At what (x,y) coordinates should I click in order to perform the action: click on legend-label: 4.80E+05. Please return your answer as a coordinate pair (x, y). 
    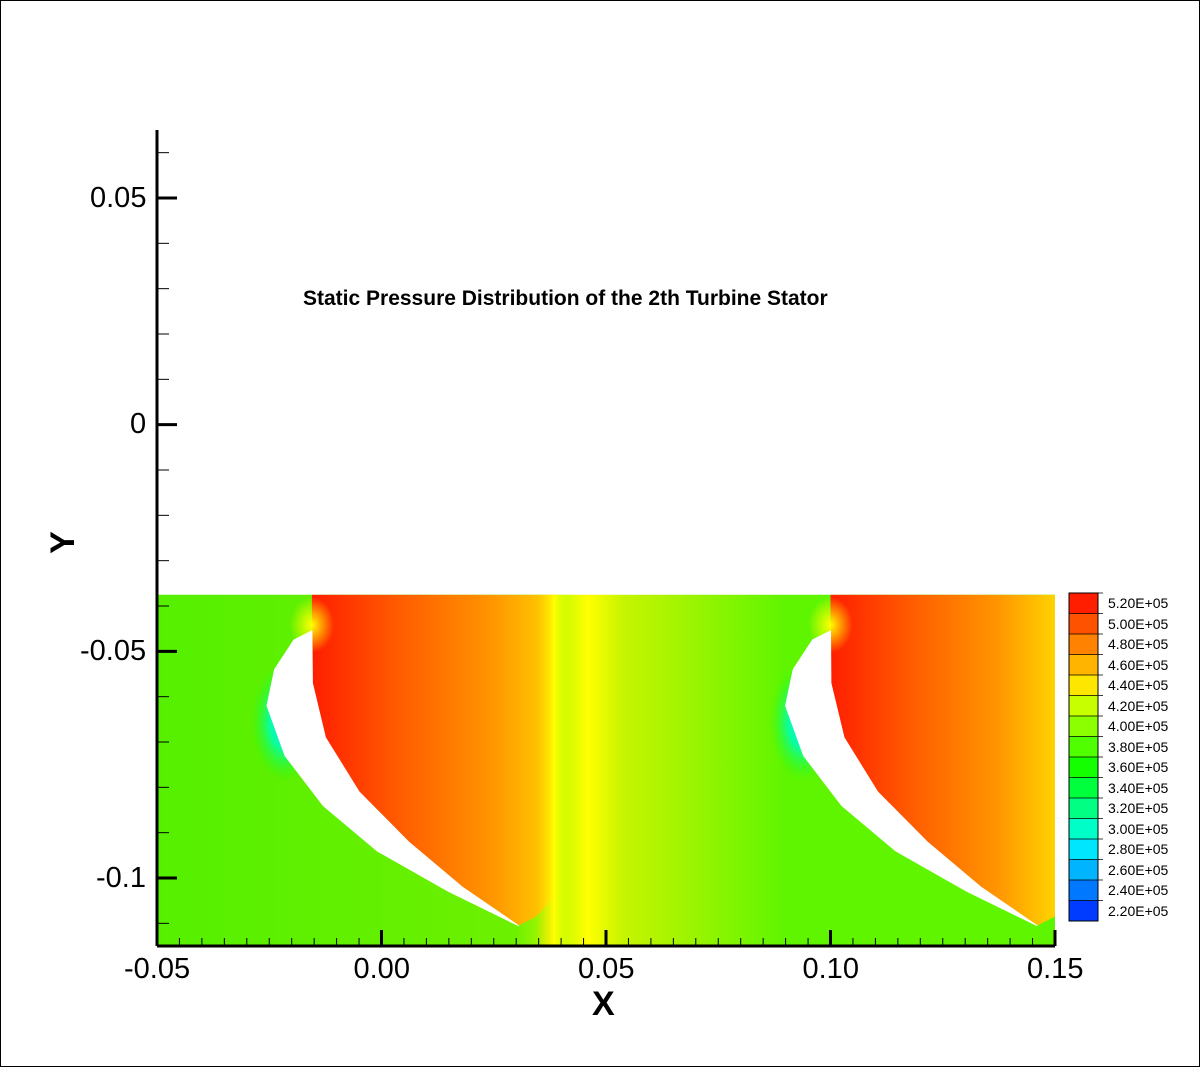
    Looking at the image, I should click on (1138, 644).